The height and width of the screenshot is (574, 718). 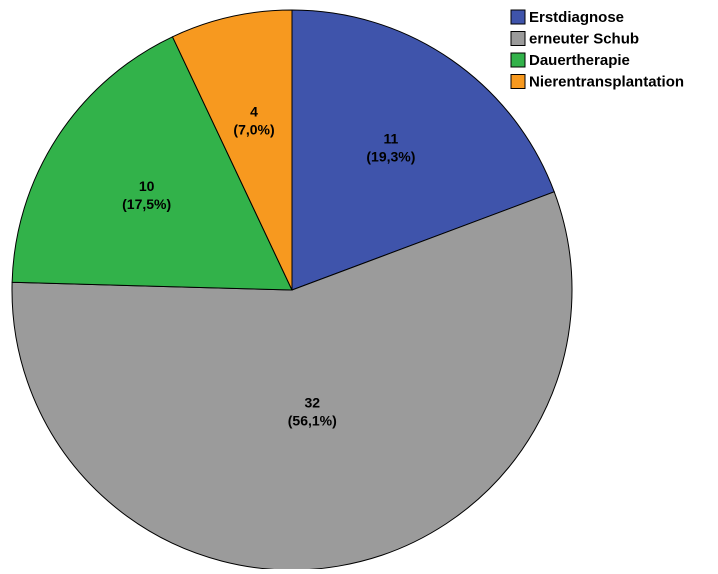 I want to click on slice-percent-label: (7,0%), so click(x=253, y=130).